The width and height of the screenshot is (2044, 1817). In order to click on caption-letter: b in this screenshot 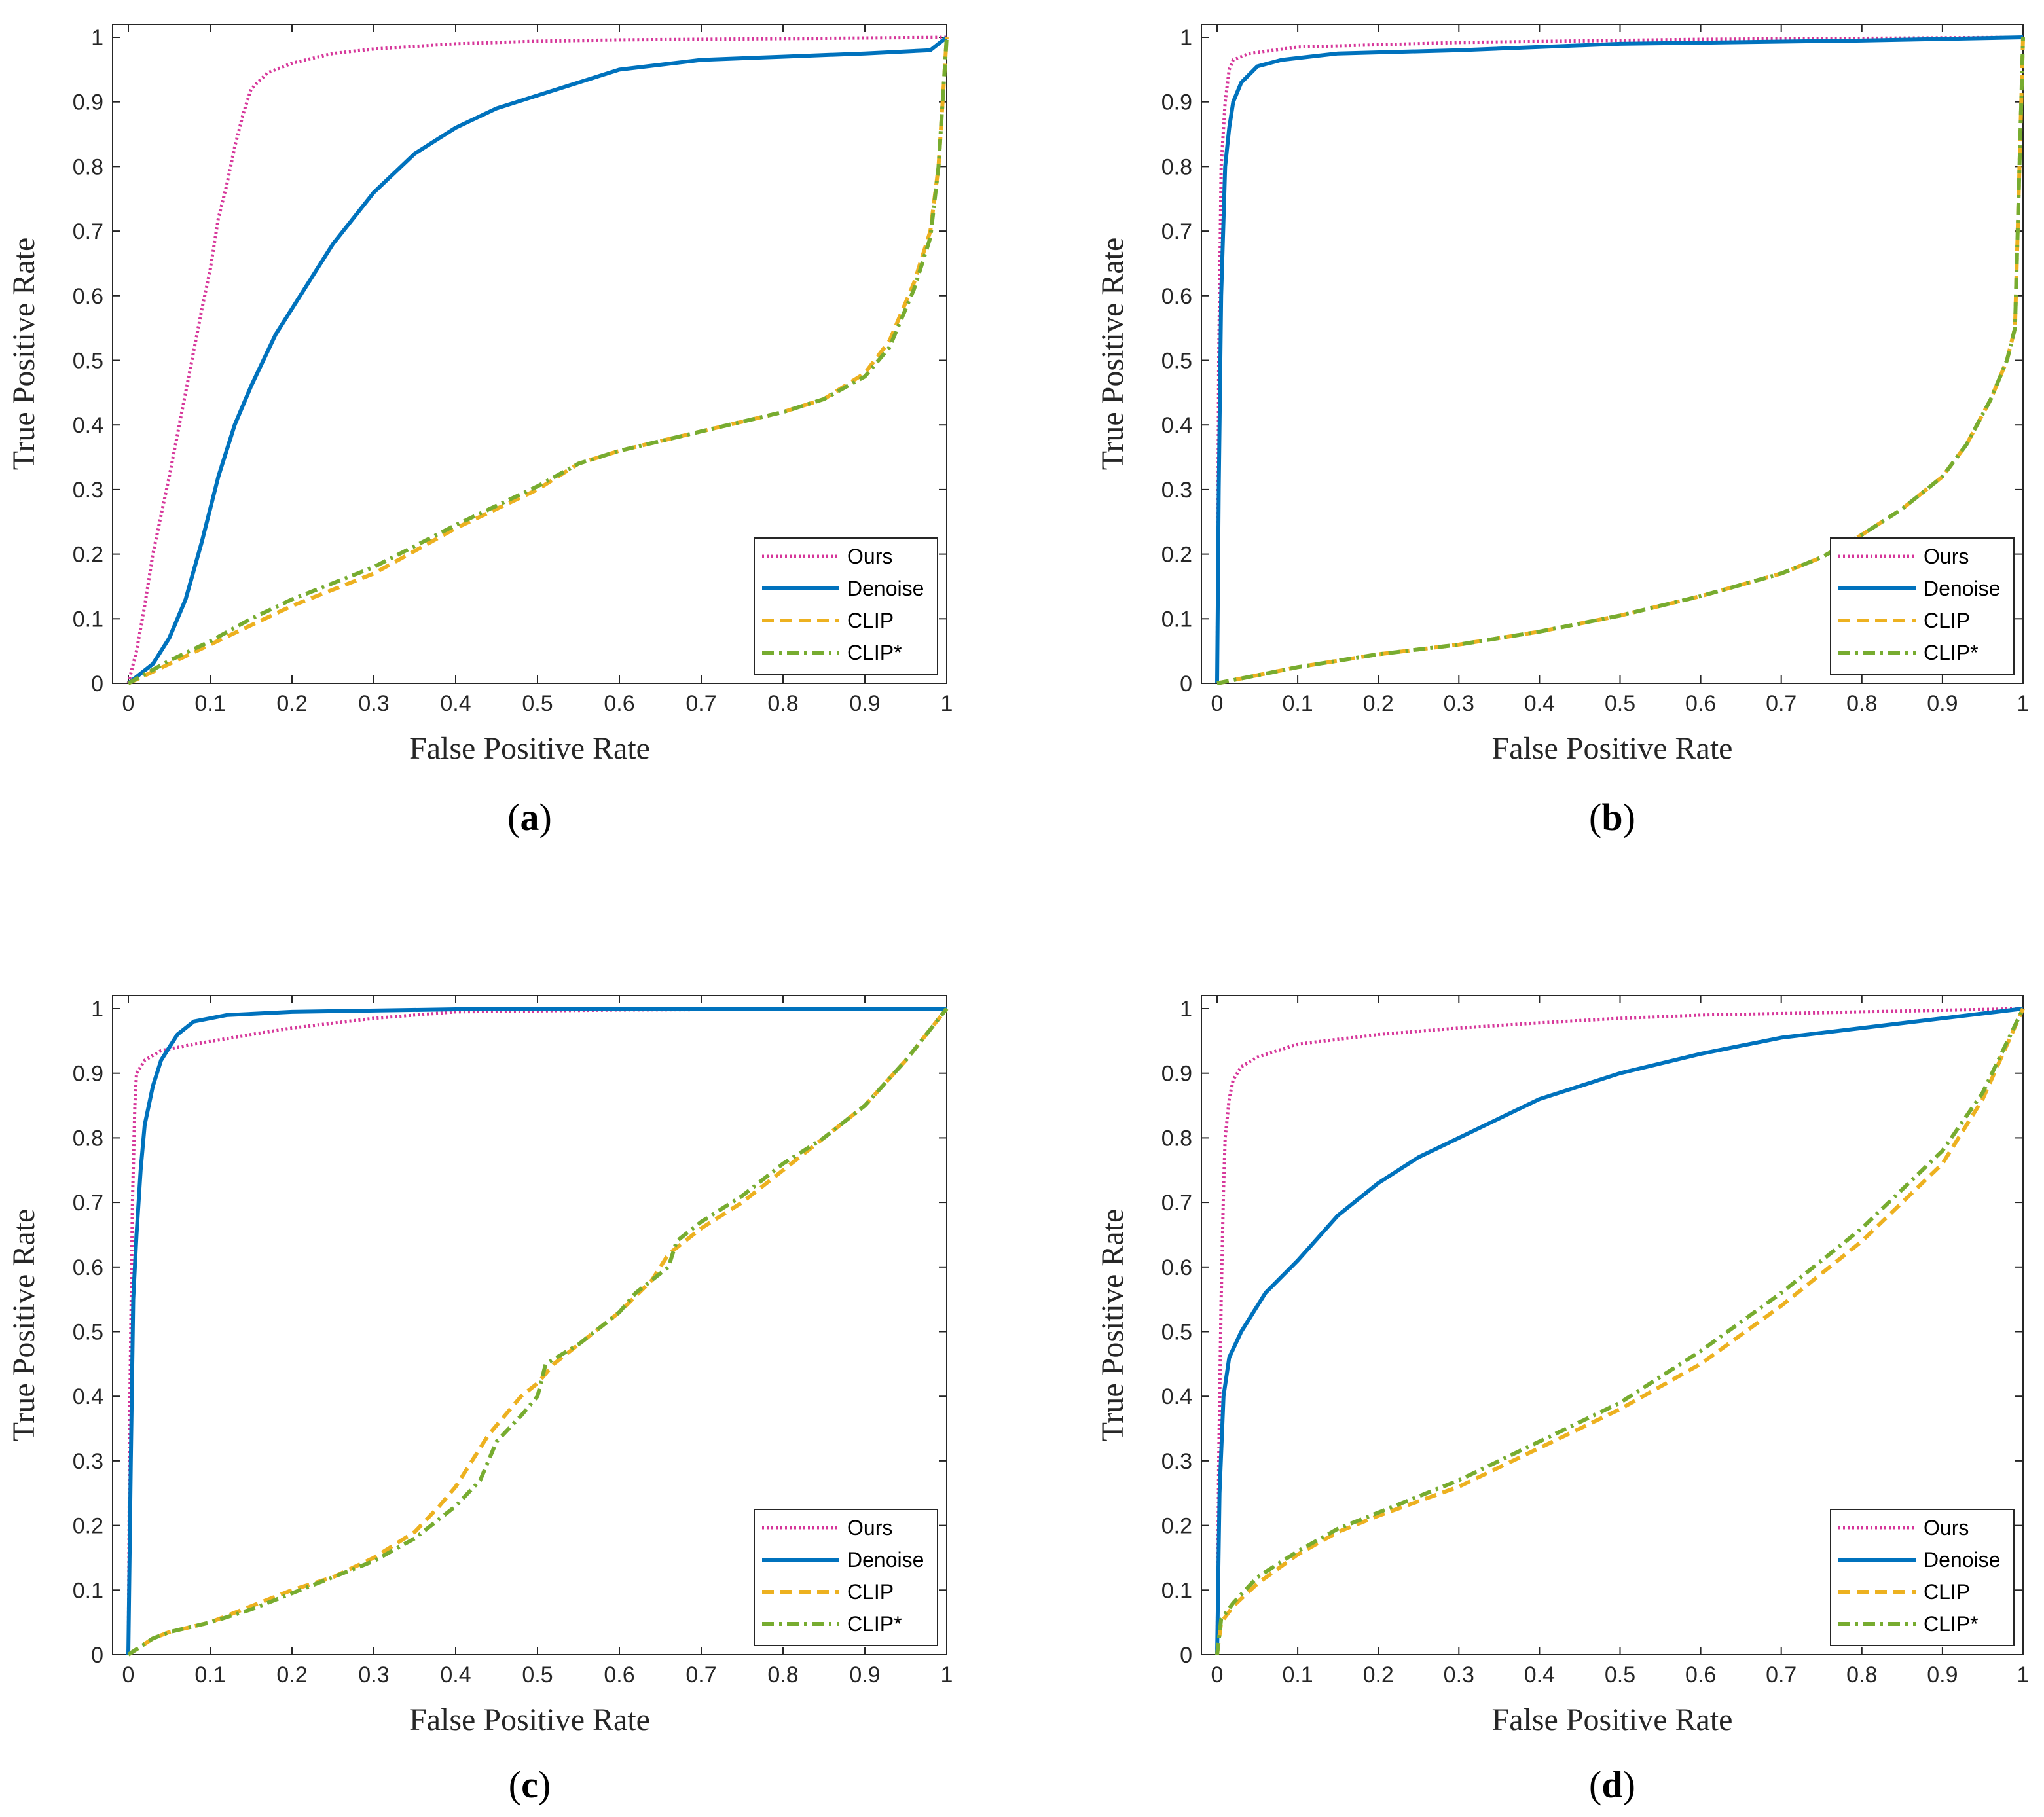, I will do `click(1611, 817)`.